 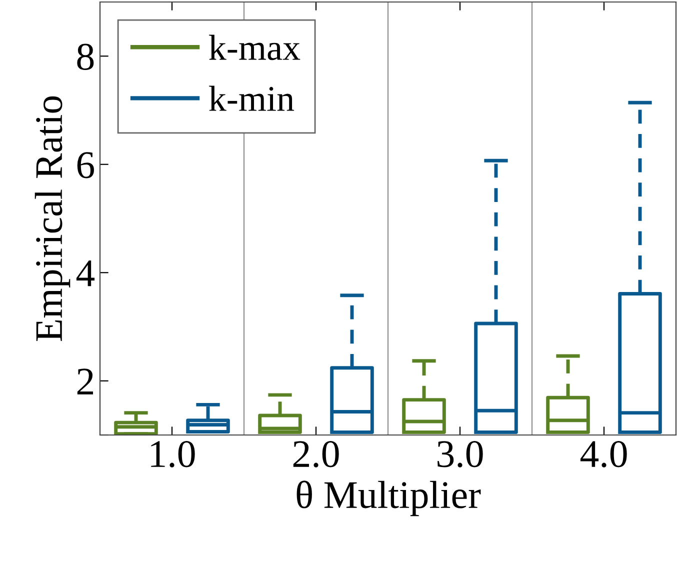 What do you see at coordinates (603, 454) in the screenshot?
I see `x-tick-label: 4.0` at bounding box center [603, 454].